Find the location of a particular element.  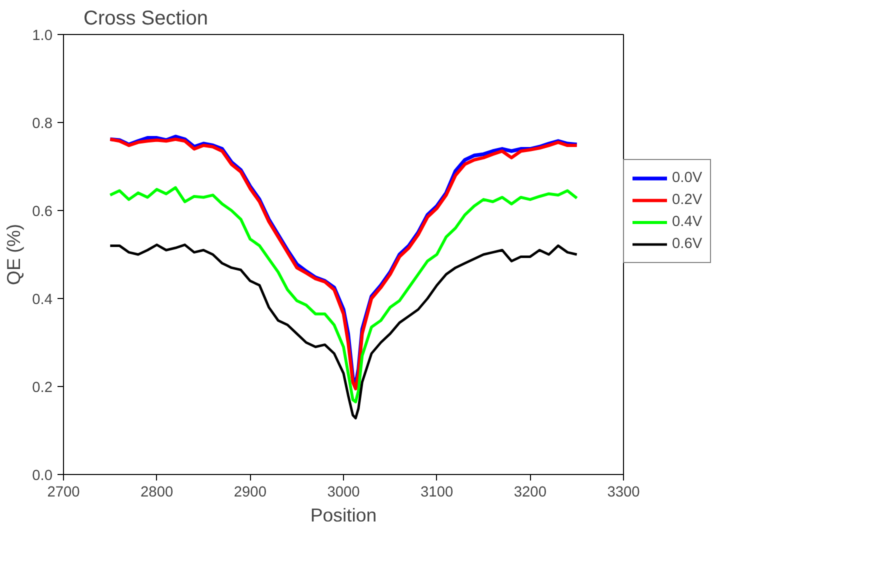

y-tick-label: 0.8 is located at coordinates (42, 124).